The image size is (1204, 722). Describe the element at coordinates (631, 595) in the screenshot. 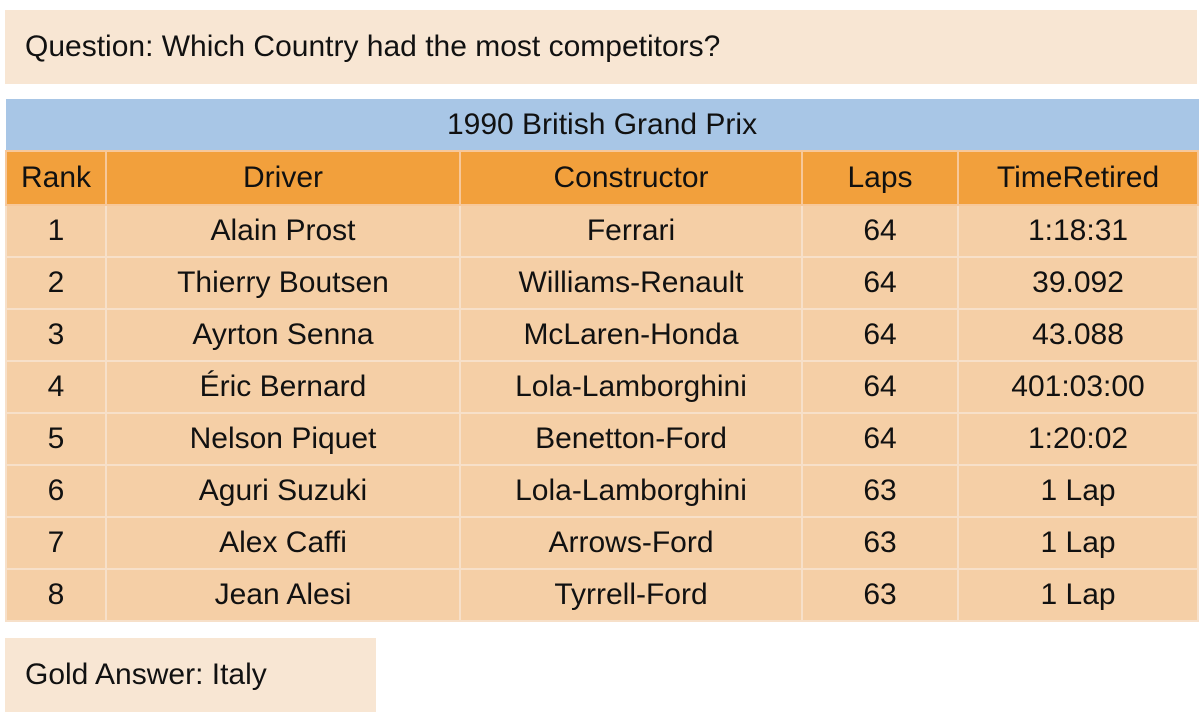

I see `cell-constructor: Tyrrell-Ford` at that location.